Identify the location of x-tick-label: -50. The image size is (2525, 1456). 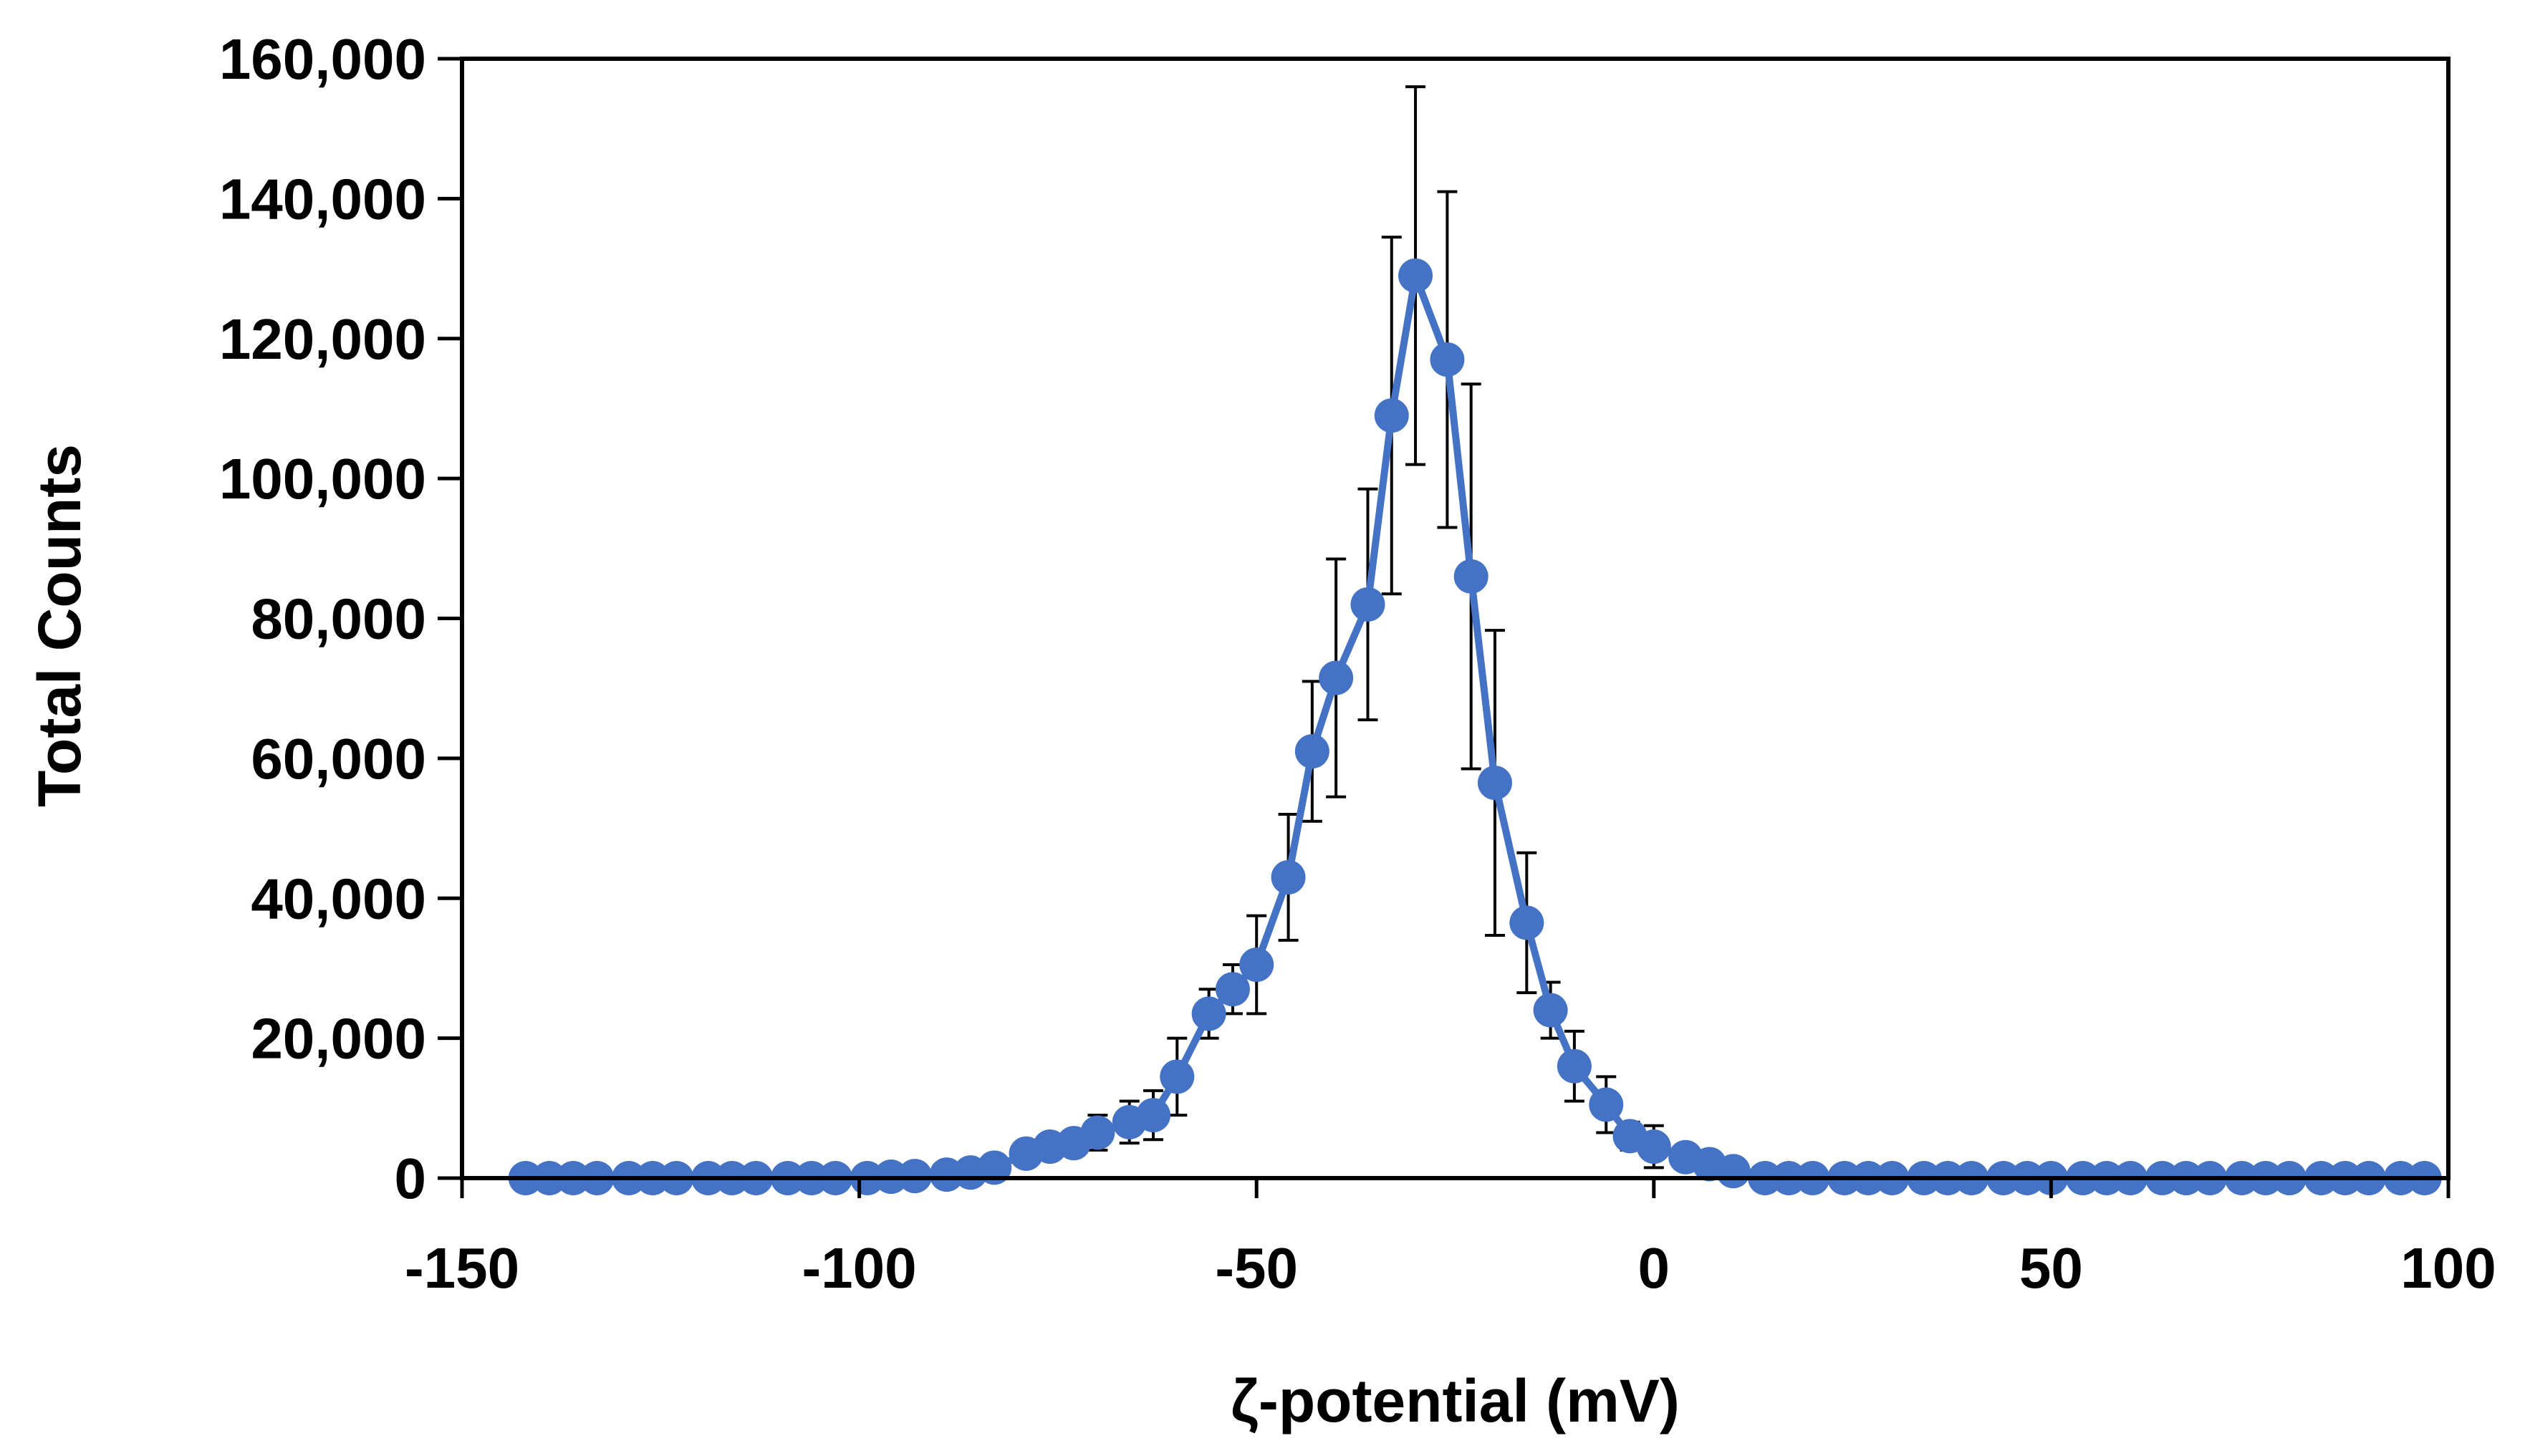
(1256, 1268).